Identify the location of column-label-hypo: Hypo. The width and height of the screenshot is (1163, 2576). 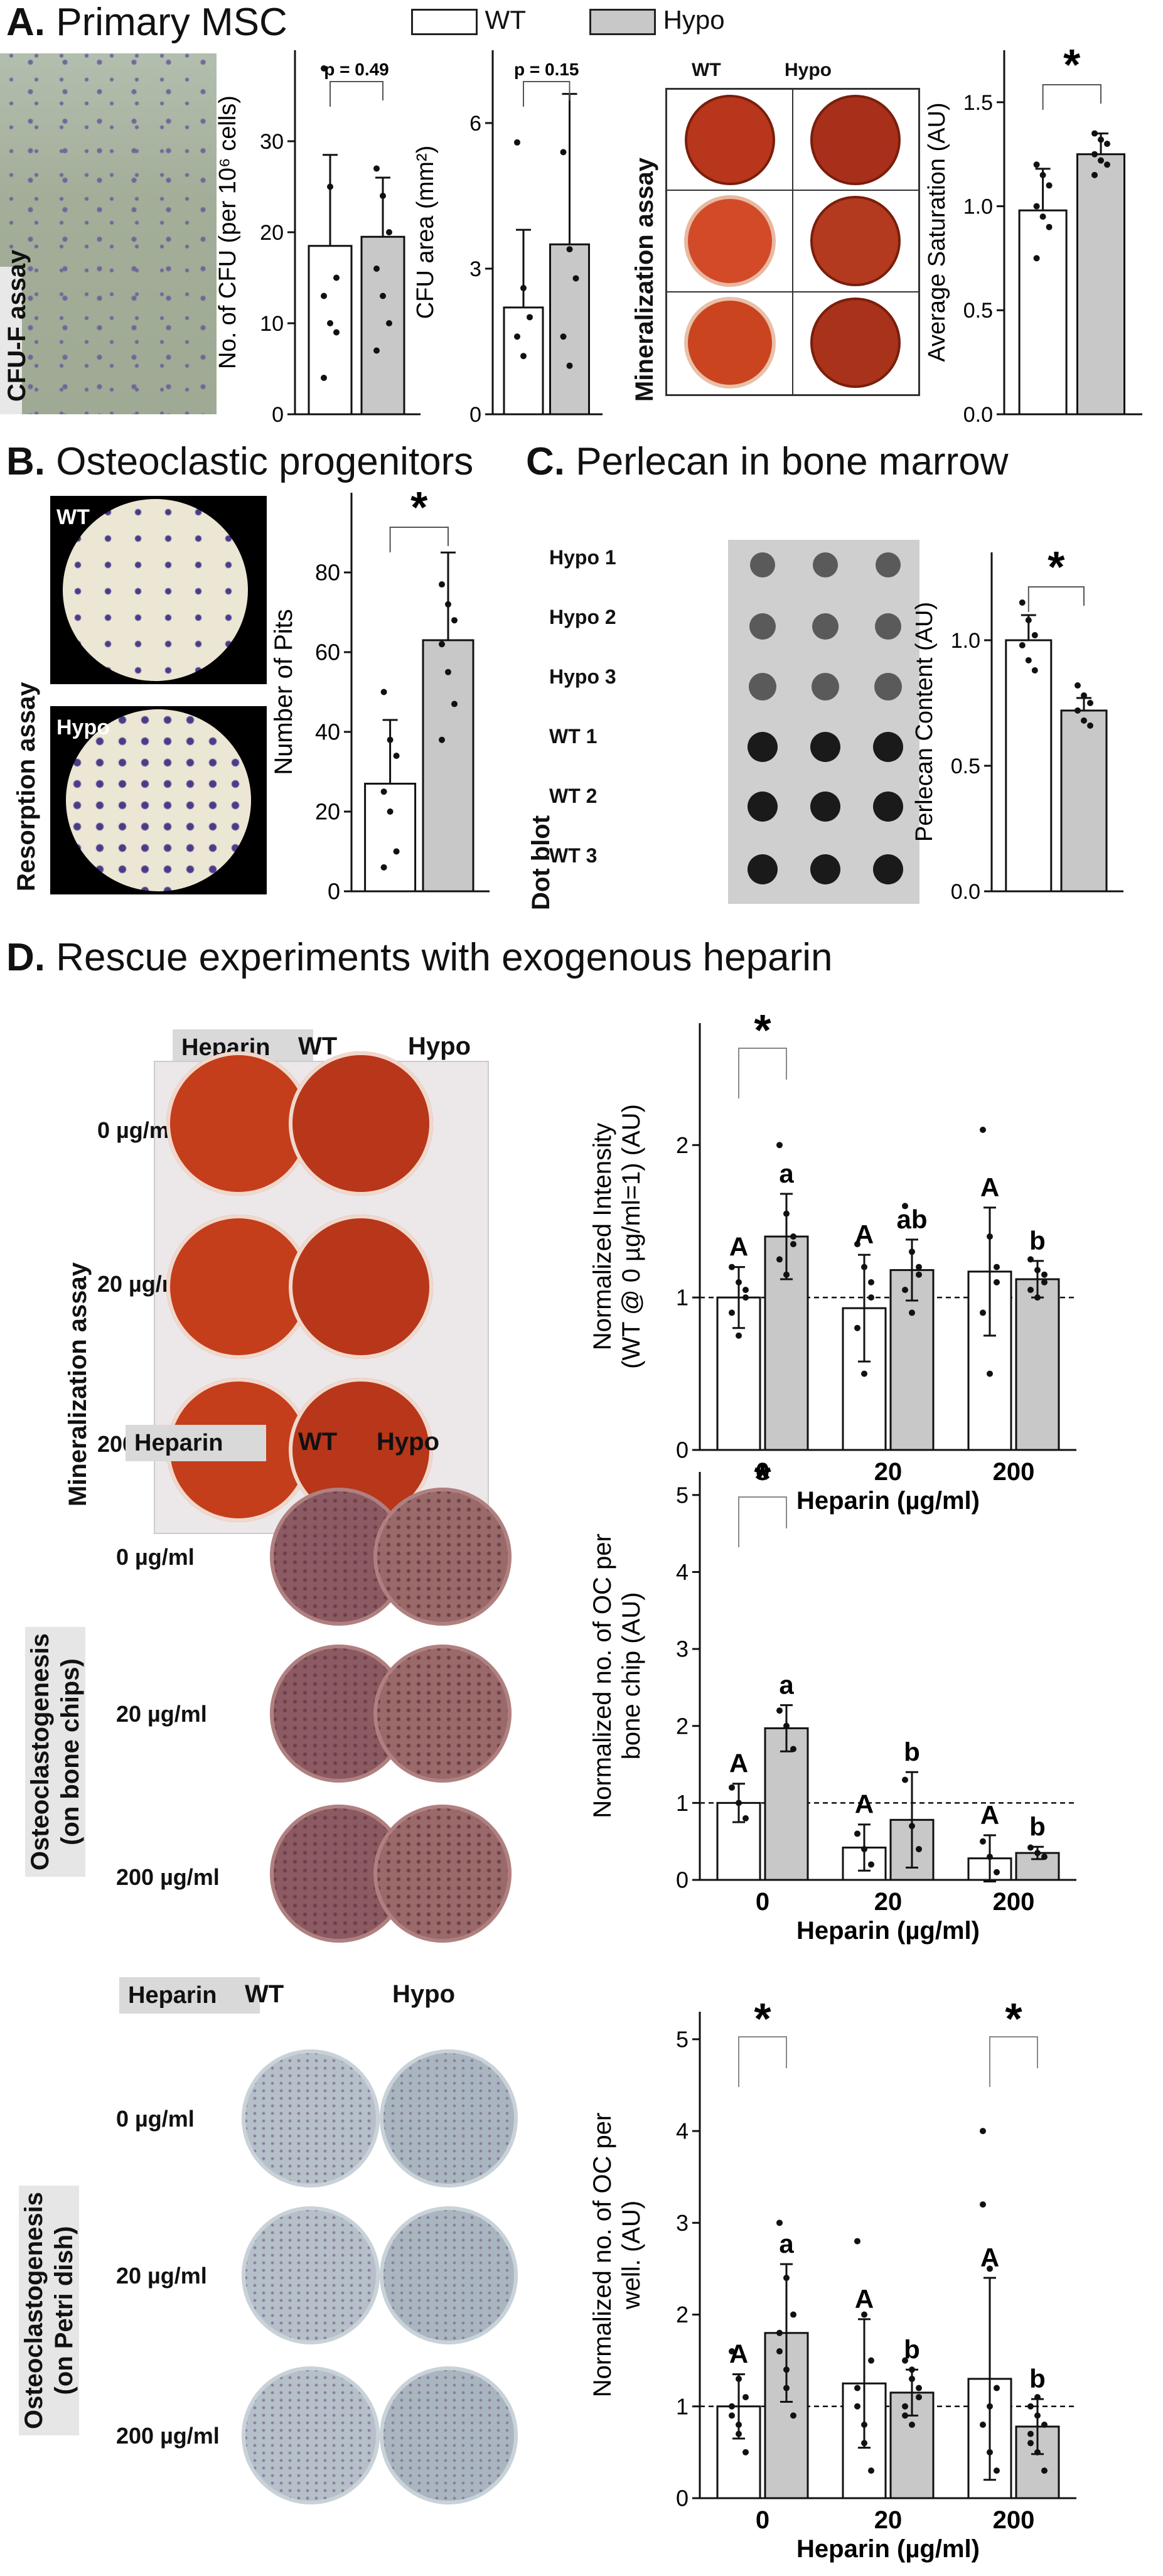
(408, 1442).